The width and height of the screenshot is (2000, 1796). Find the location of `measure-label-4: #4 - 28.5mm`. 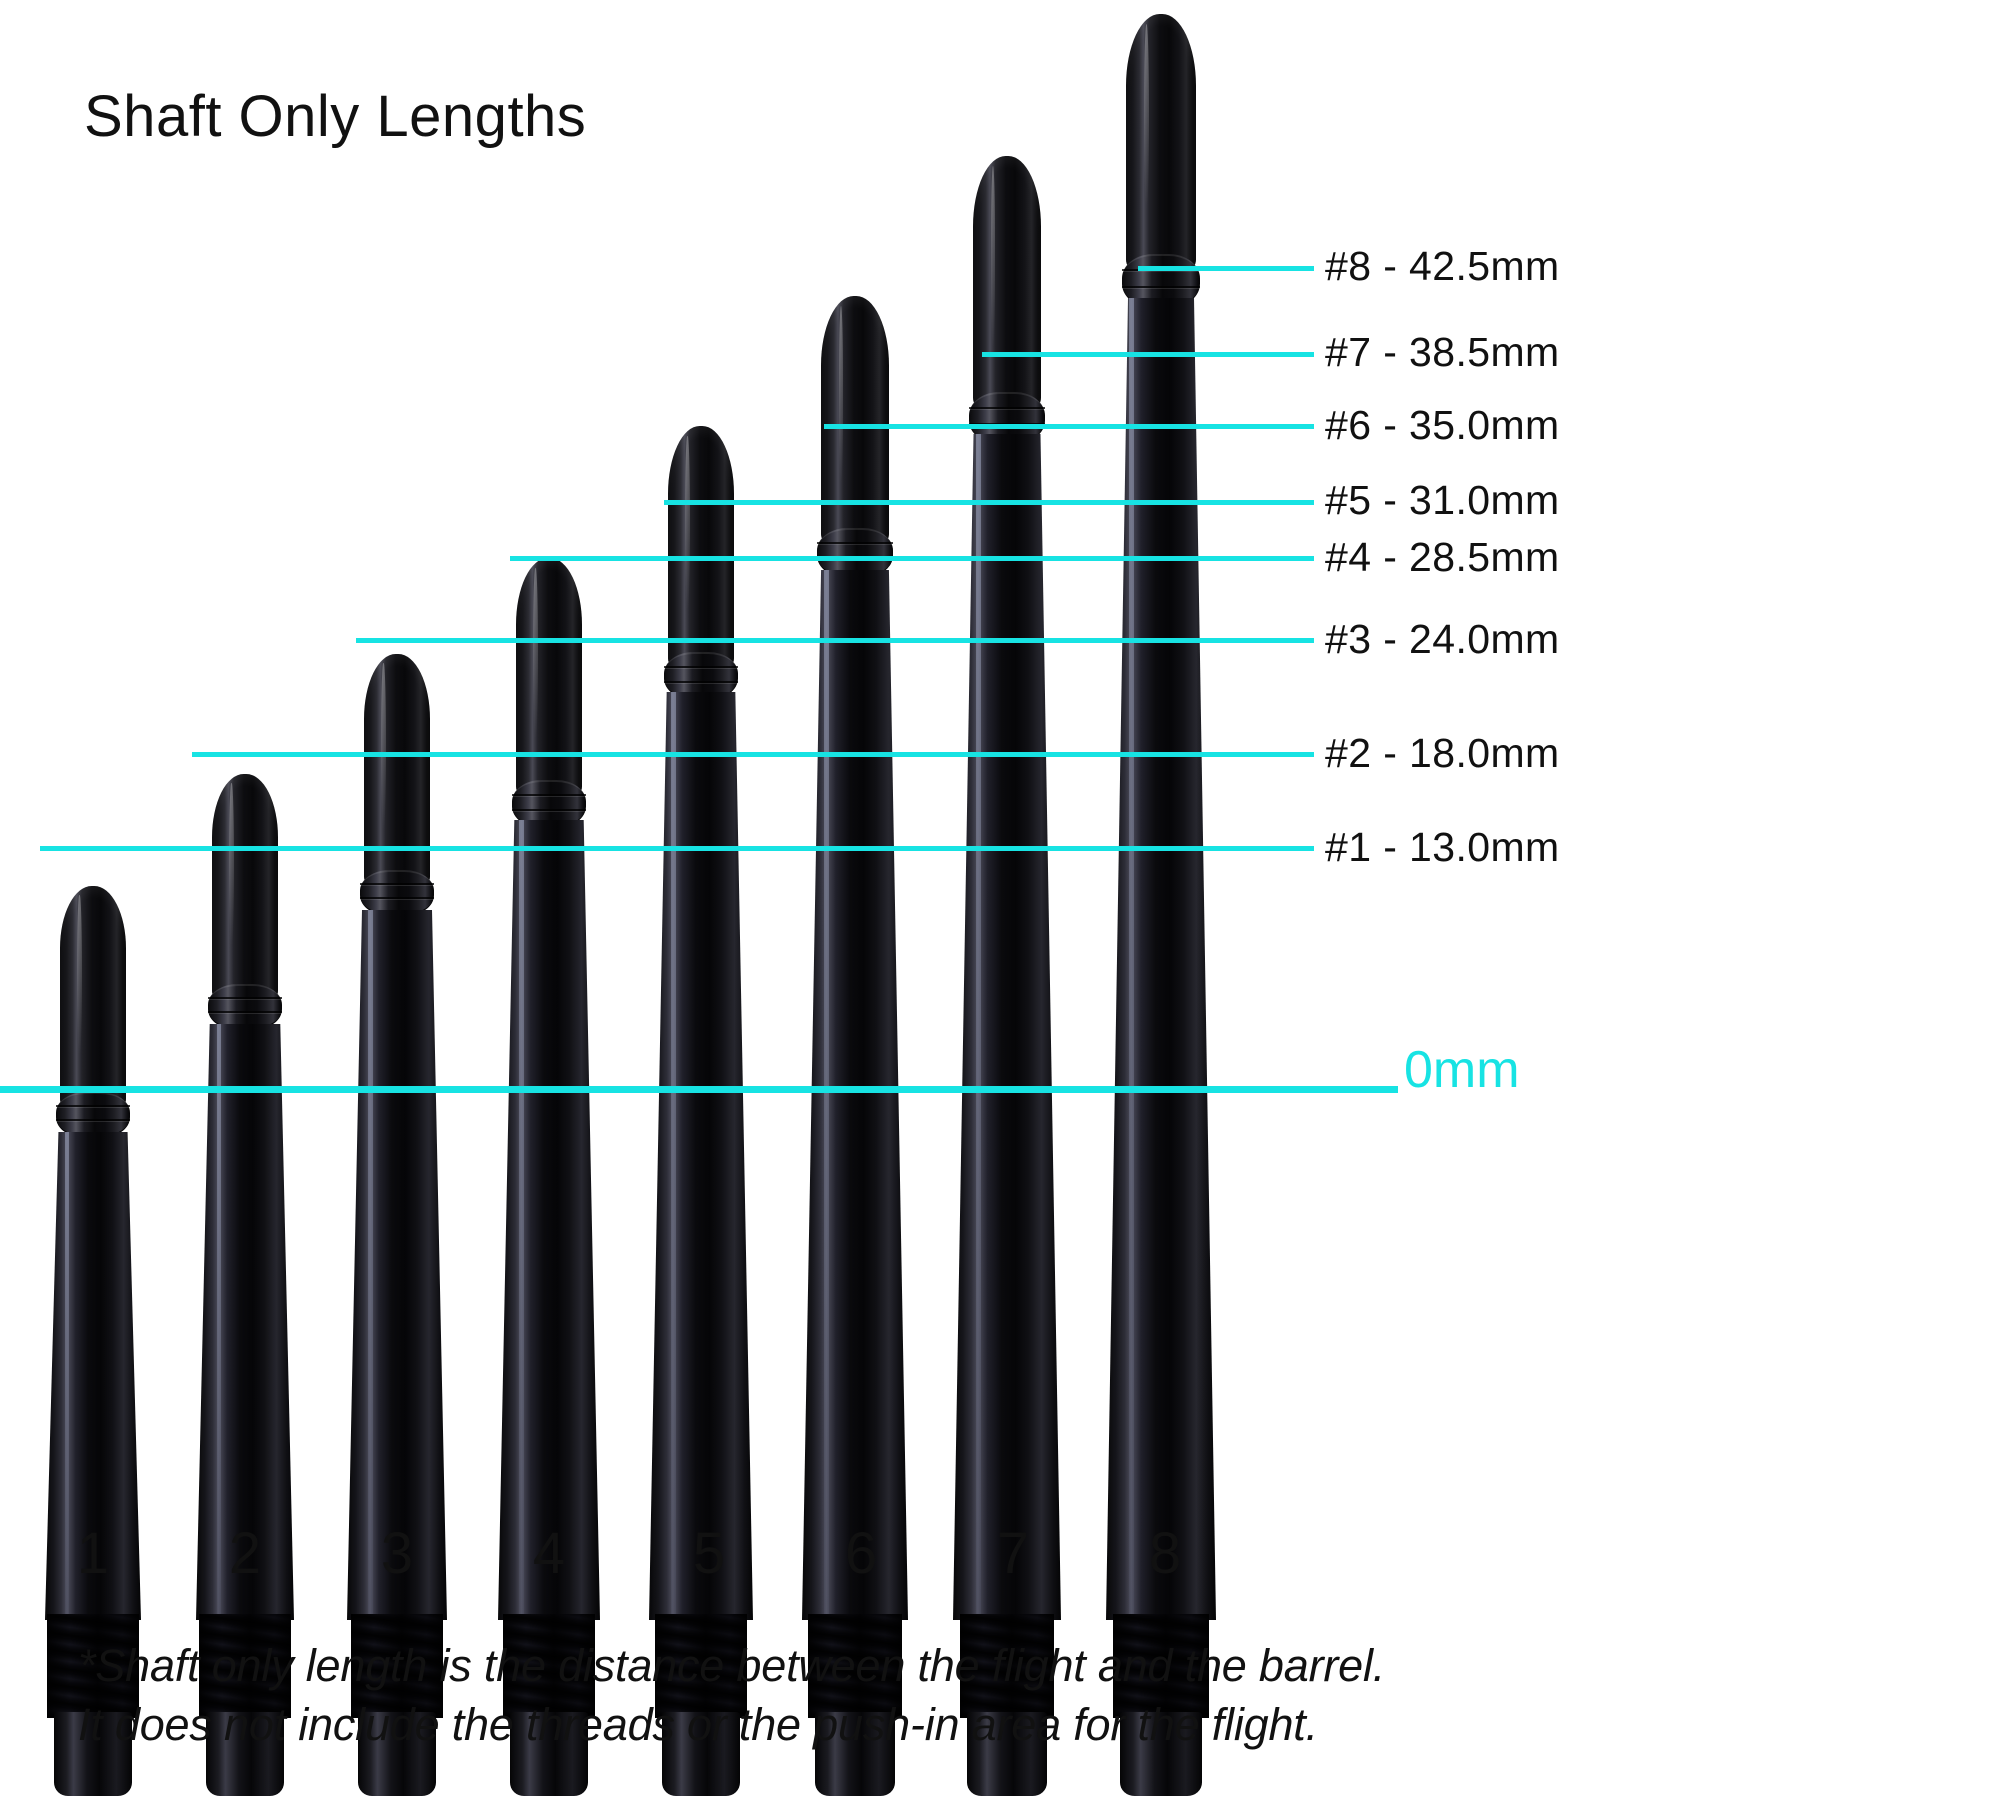

measure-label-4: #4 - 28.5mm is located at coordinates (1442, 557).